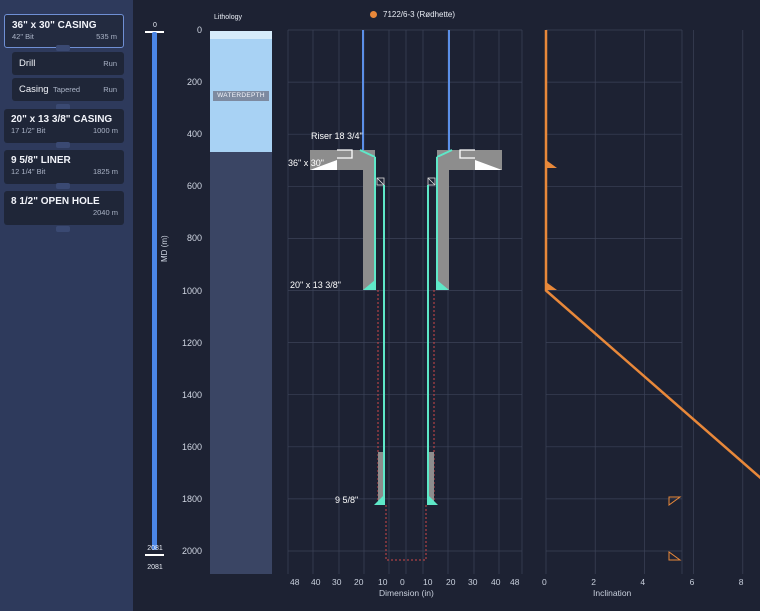  What do you see at coordinates (154, 555) in the screenshot?
I see `slider-bottom-handle` at bounding box center [154, 555].